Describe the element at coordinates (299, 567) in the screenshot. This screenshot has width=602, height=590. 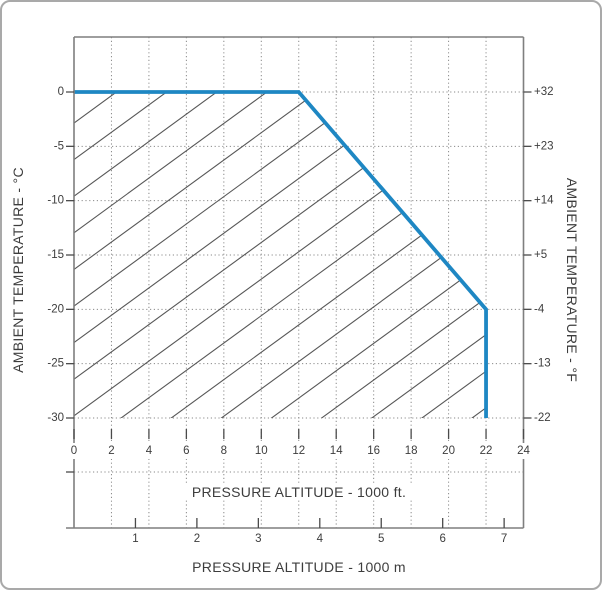
I see `x-axis-title-meters: PRESSURE ALTITUDE - 1000 m` at that location.